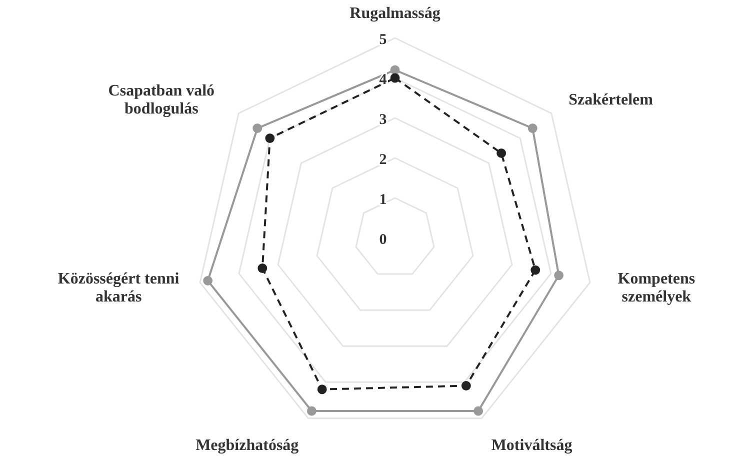  What do you see at coordinates (383, 120) in the screenshot?
I see `y-tick-label: 3` at bounding box center [383, 120].